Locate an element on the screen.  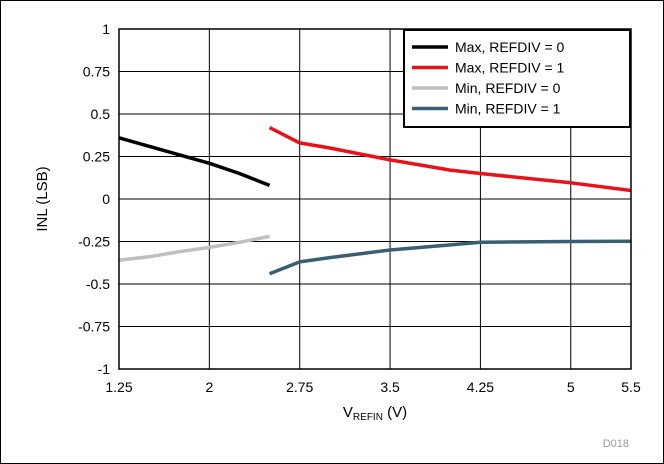
x-axis-label-unit: (V) is located at coordinates (395, 412).